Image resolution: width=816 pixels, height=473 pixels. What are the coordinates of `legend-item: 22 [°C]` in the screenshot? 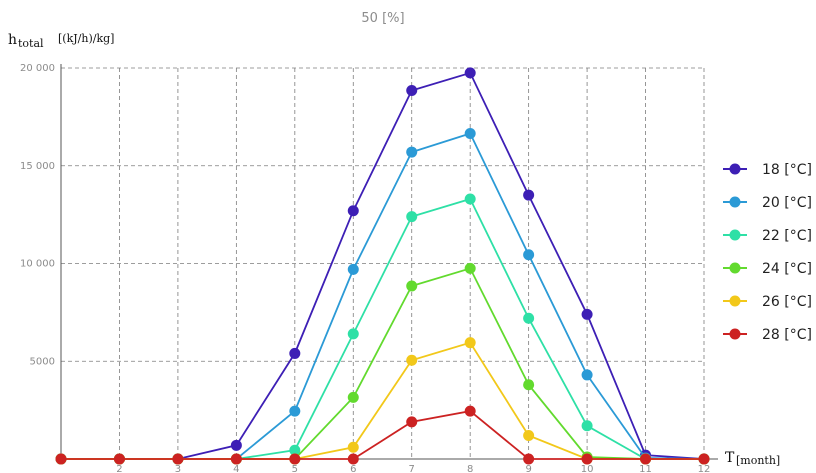 It's located at (767, 236).